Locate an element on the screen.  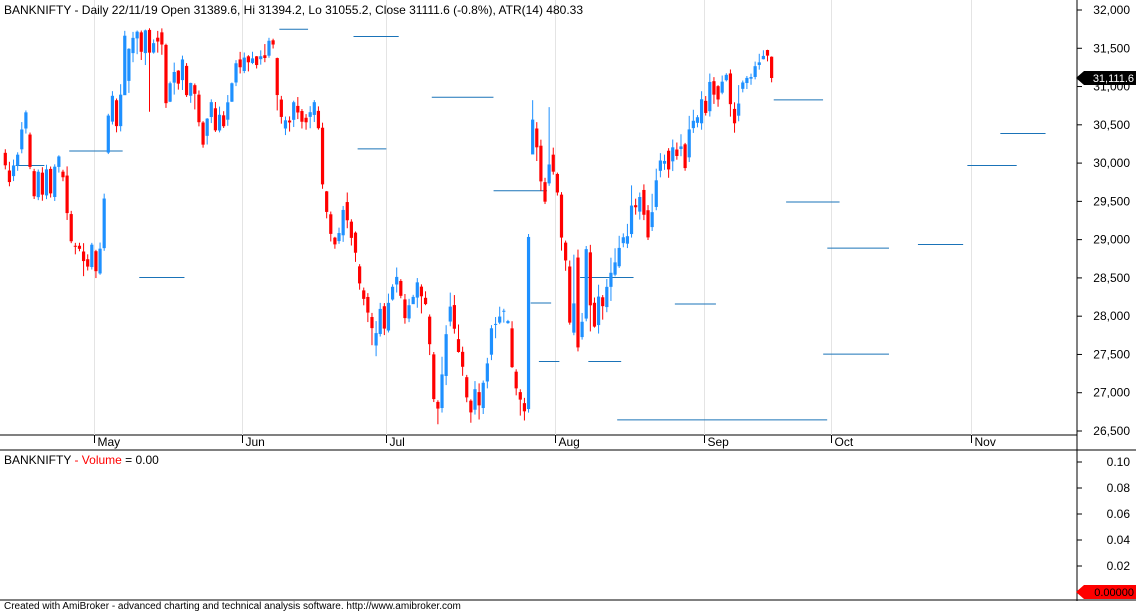
last-price-marker: 31,111.6 is located at coordinates (1106, 78).